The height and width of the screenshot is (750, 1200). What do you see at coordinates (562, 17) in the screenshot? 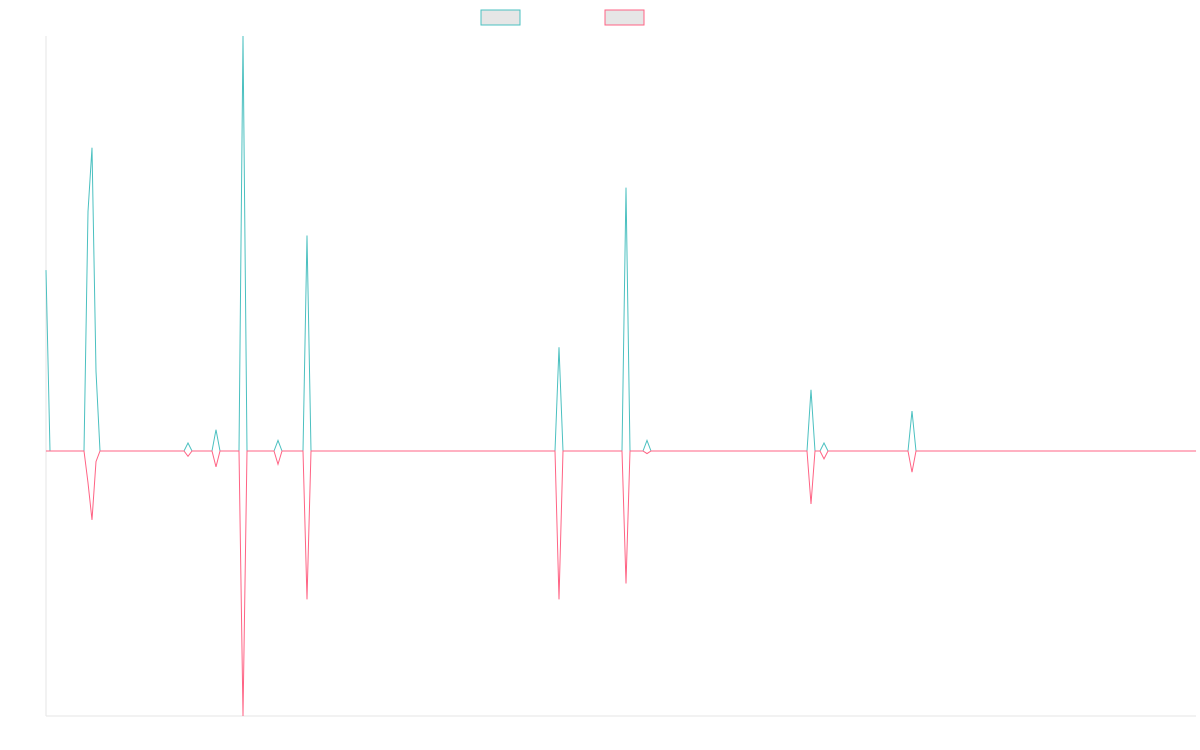
I see `legend` at bounding box center [562, 17].